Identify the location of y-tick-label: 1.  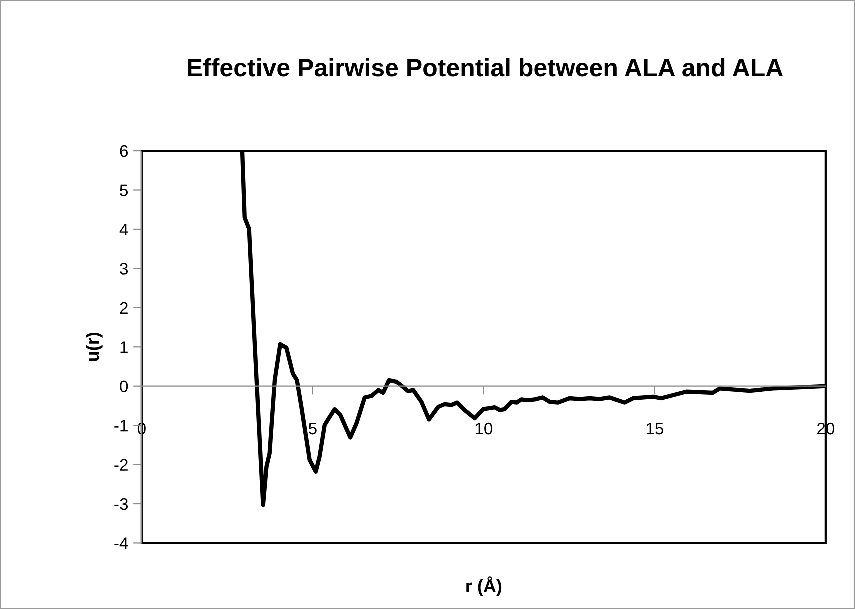
(124, 348).